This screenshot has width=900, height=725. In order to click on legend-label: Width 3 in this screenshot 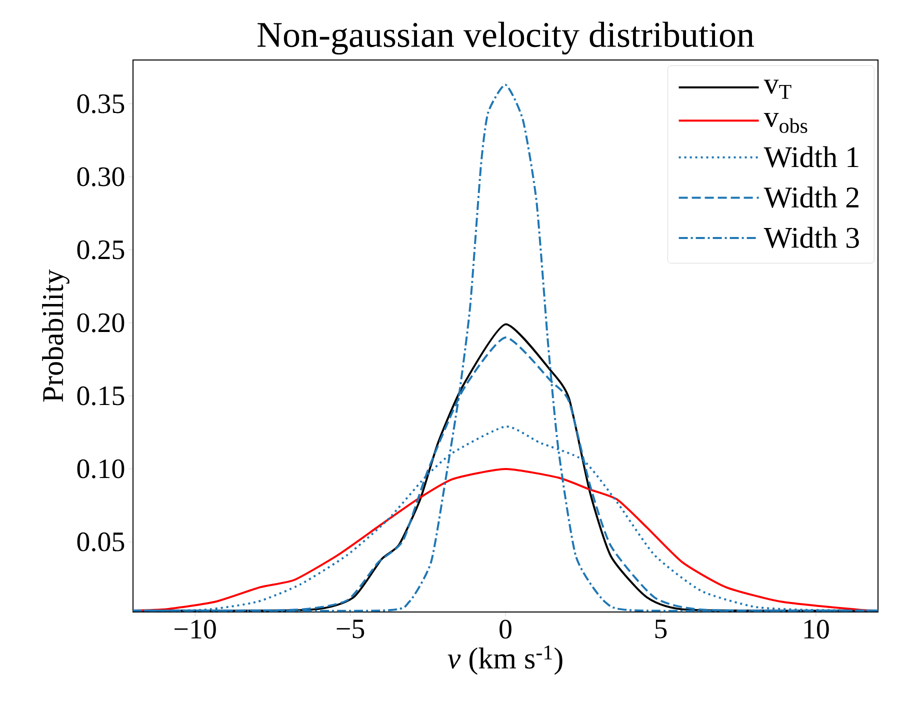, I will do `click(811, 237)`.